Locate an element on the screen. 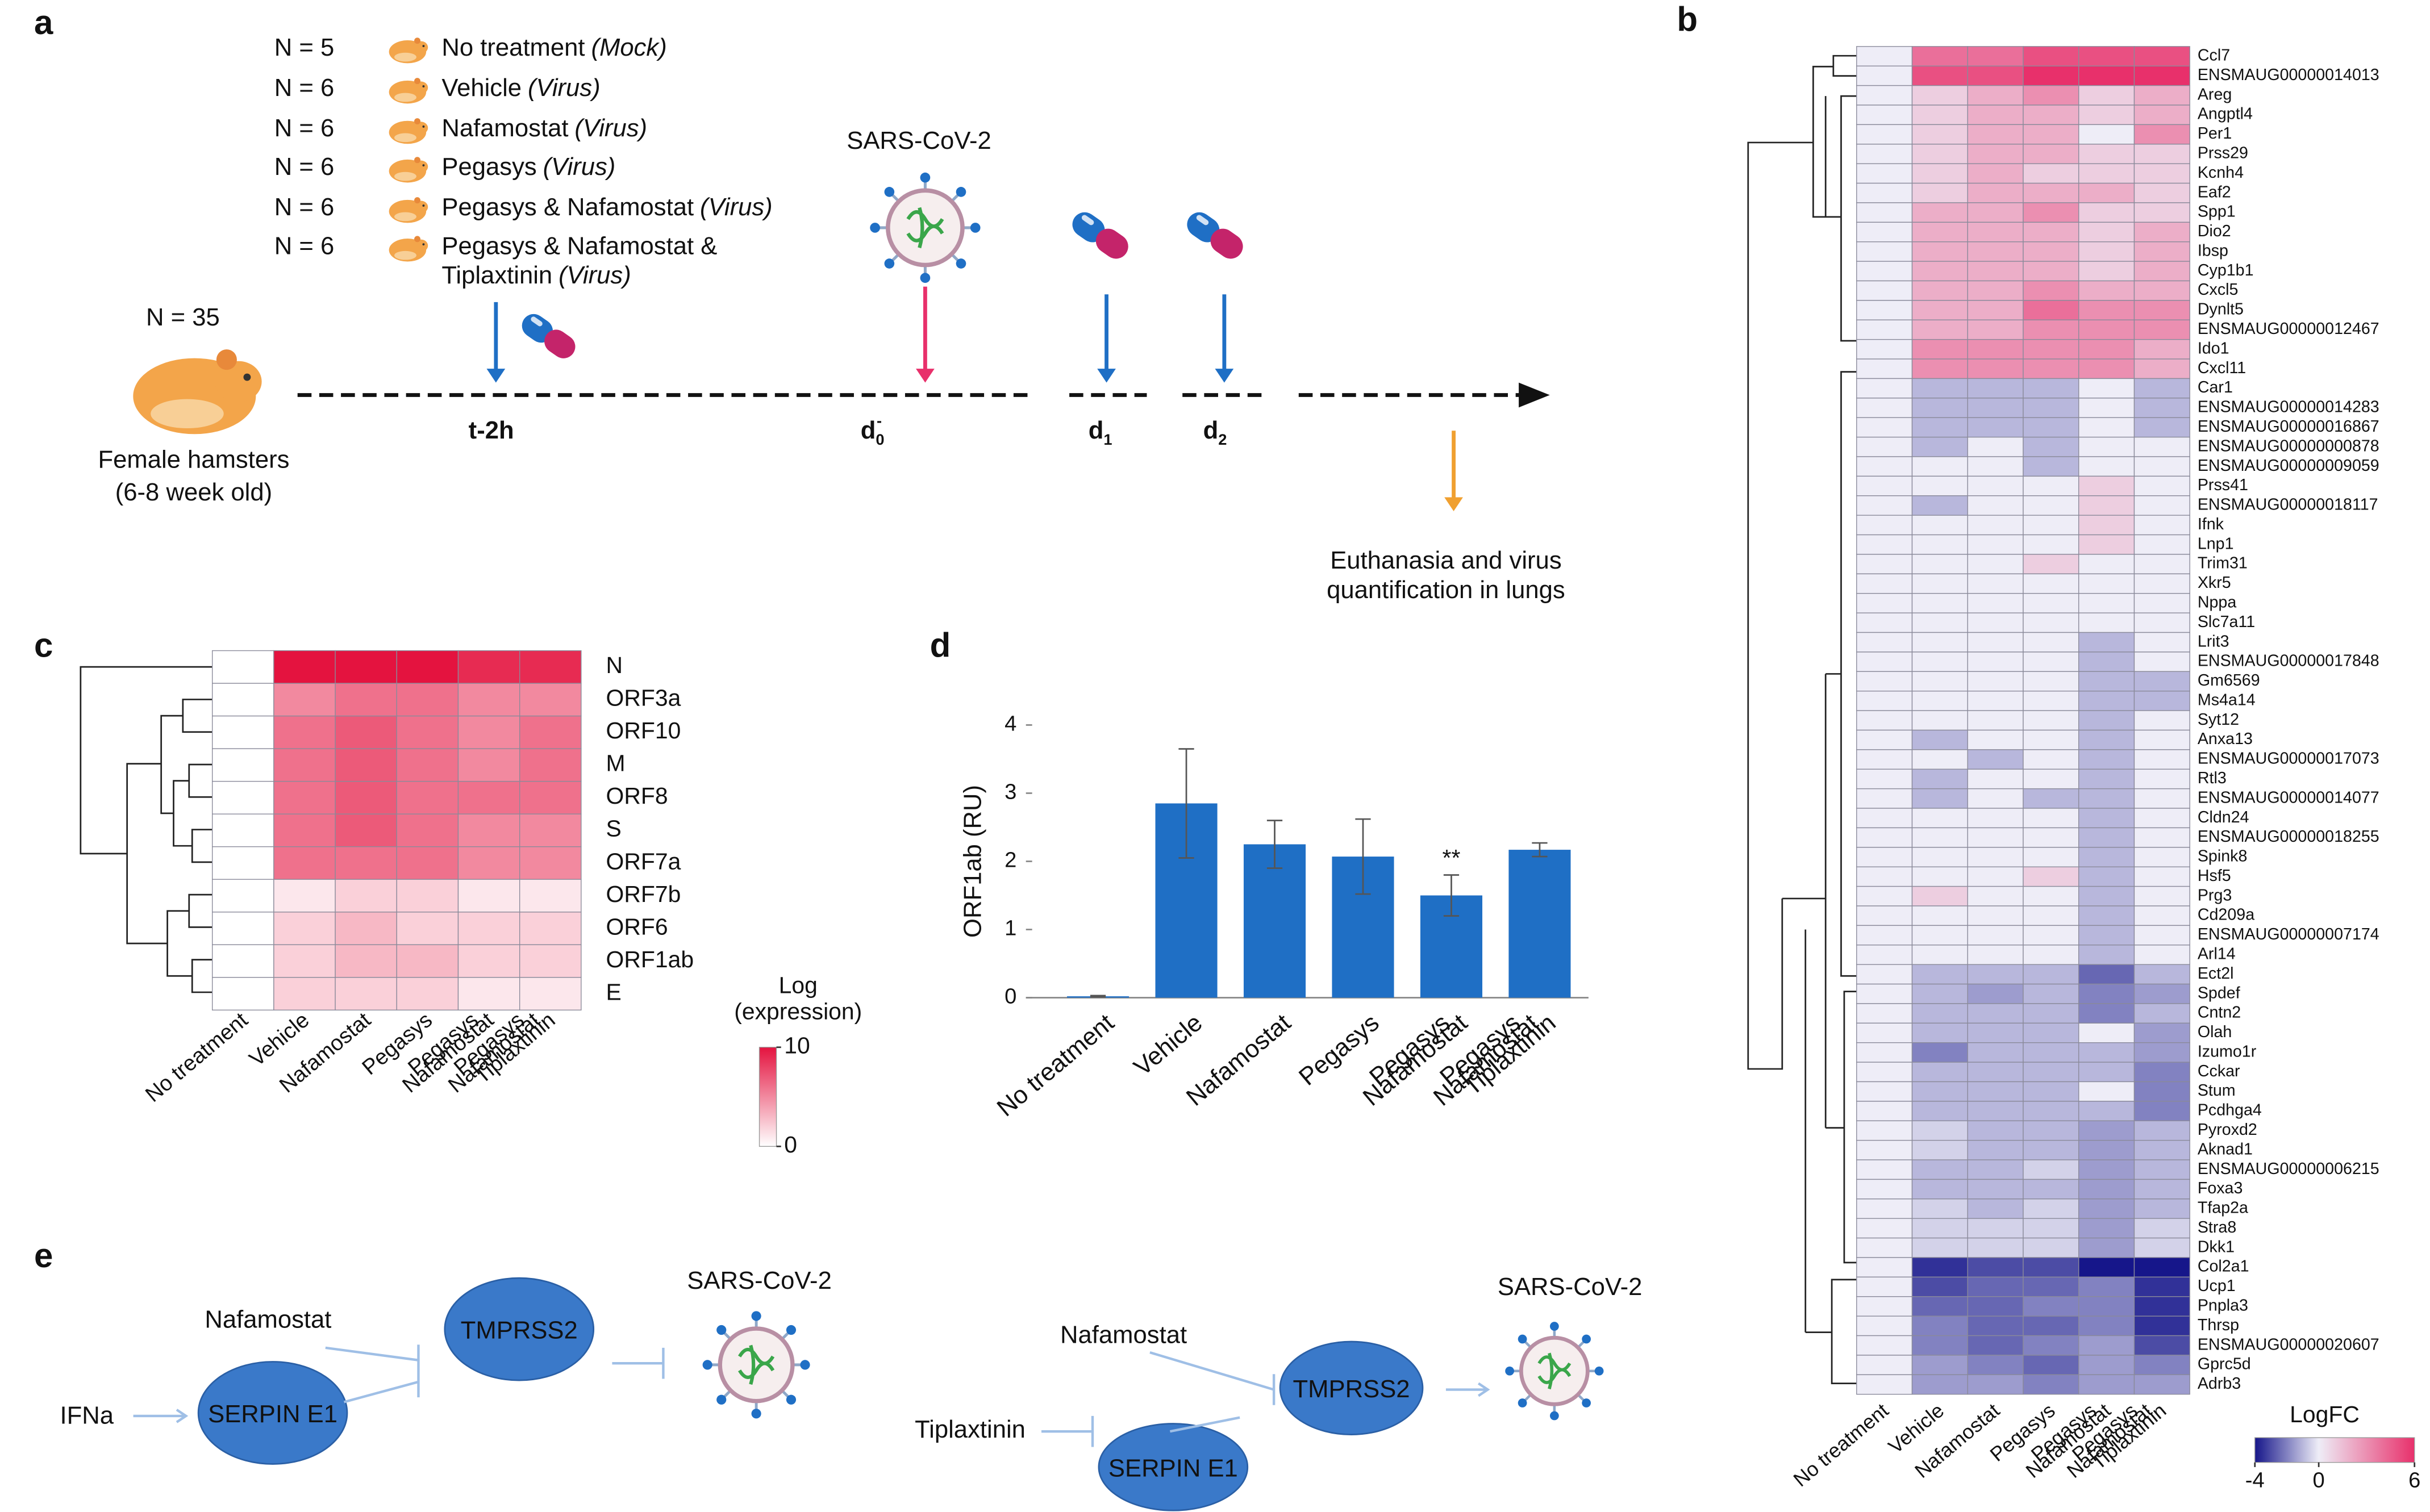  hamster-icon is located at coordinates (408, 131).